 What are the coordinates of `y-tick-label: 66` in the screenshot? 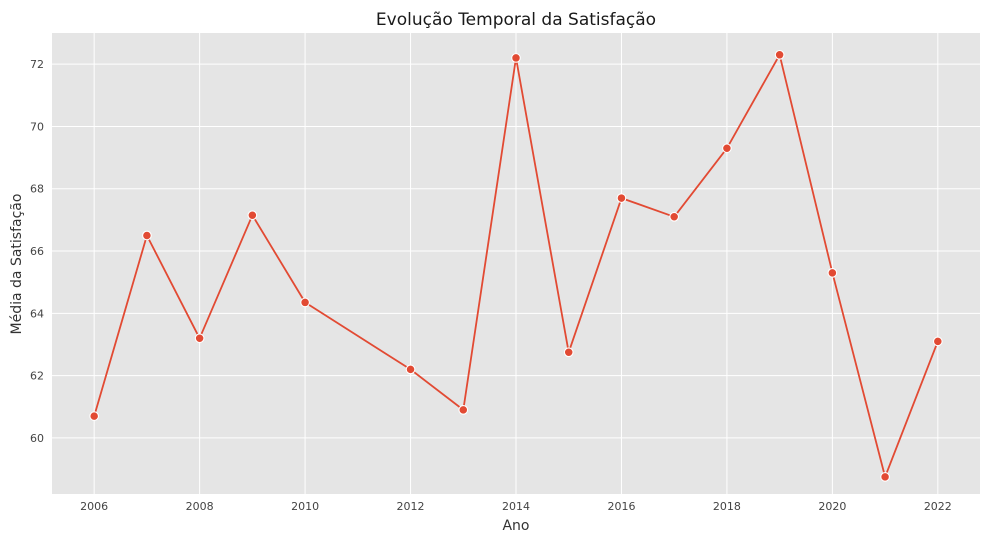 It's located at (37, 251).